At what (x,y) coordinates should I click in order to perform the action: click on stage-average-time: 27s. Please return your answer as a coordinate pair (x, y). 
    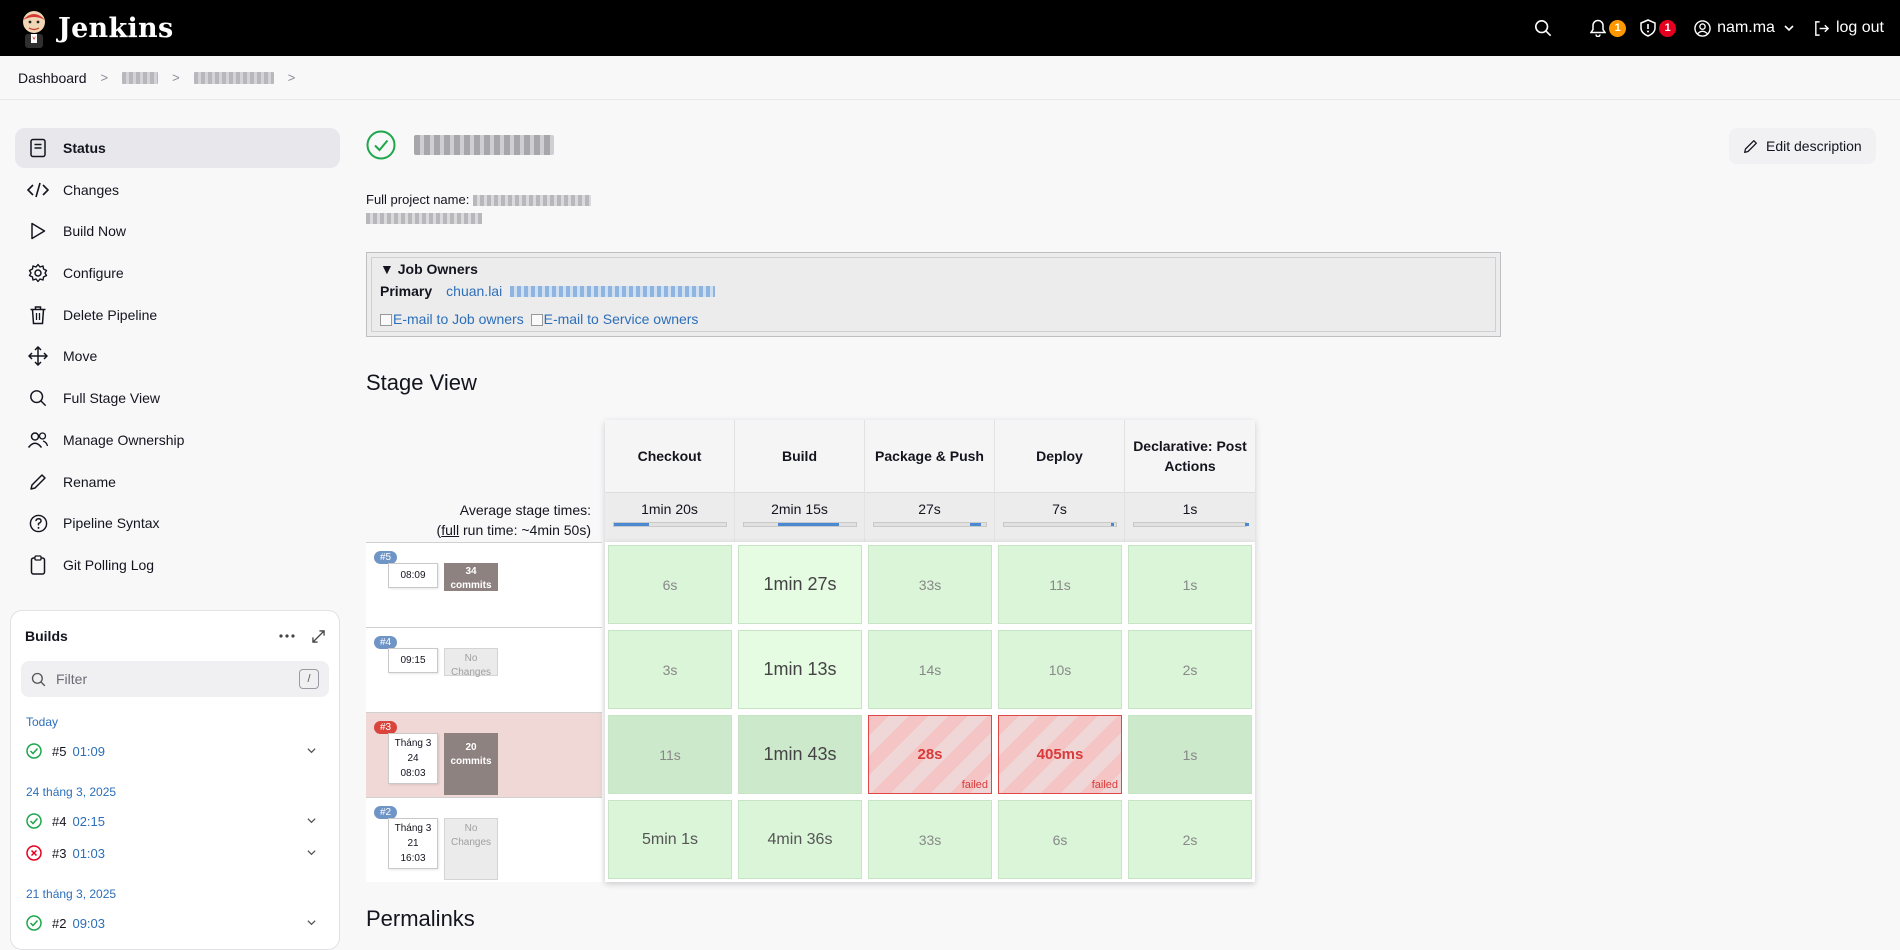
    Looking at the image, I should click on (929, 509).